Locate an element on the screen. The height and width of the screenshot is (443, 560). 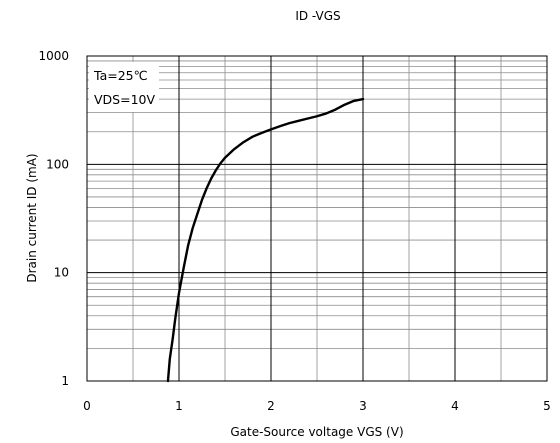
x-axis-label: Gate-Source voltage VGS (V) is located at coordinates (316, 432).